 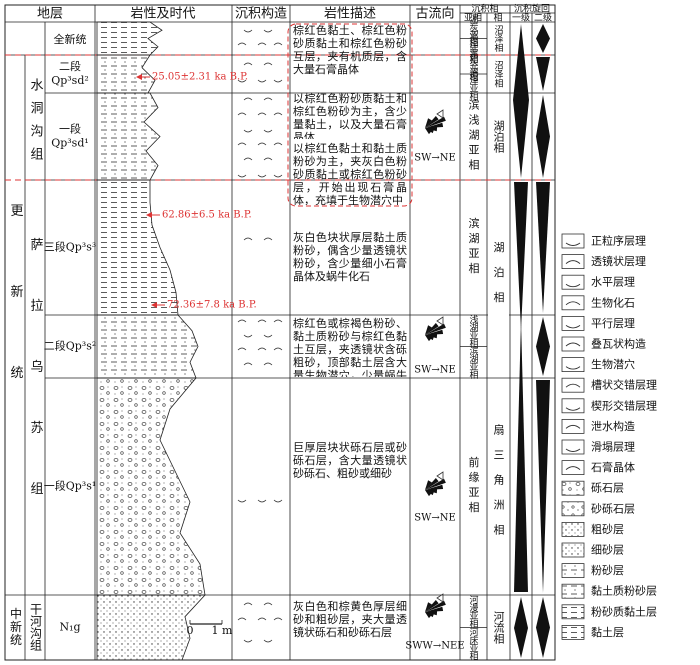 What do you see at coordinates (498, 486) in the screenshot?
I see `facies-label: 扇三角洲相` at bounding box center [498, 486].